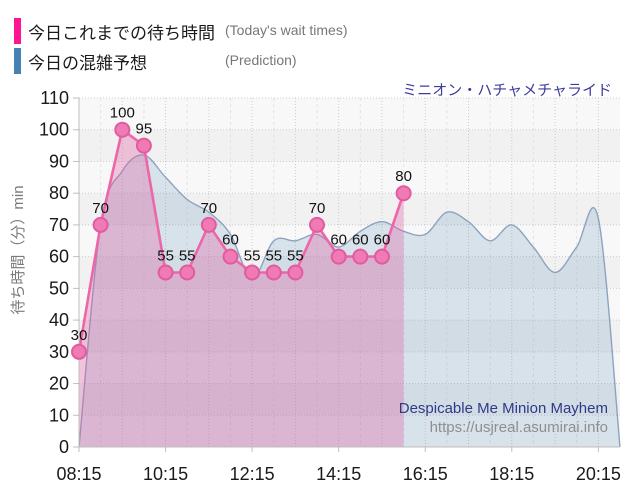 The width and height of the screenshot is (640, 500). What do you see at coordinates (338, 474) in the screenshot?
I see `x-tick-label: 14:15` at bounding box center [338, 474].